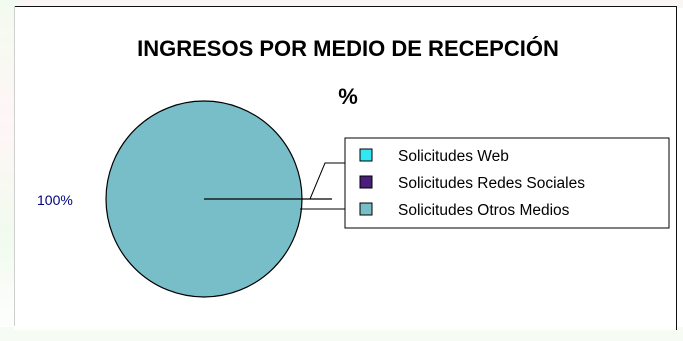 The height and width of the screenshot is (341, 683). Describe the element at coordinates (9, 170) in the screenshot. I see `background-left` at that location.